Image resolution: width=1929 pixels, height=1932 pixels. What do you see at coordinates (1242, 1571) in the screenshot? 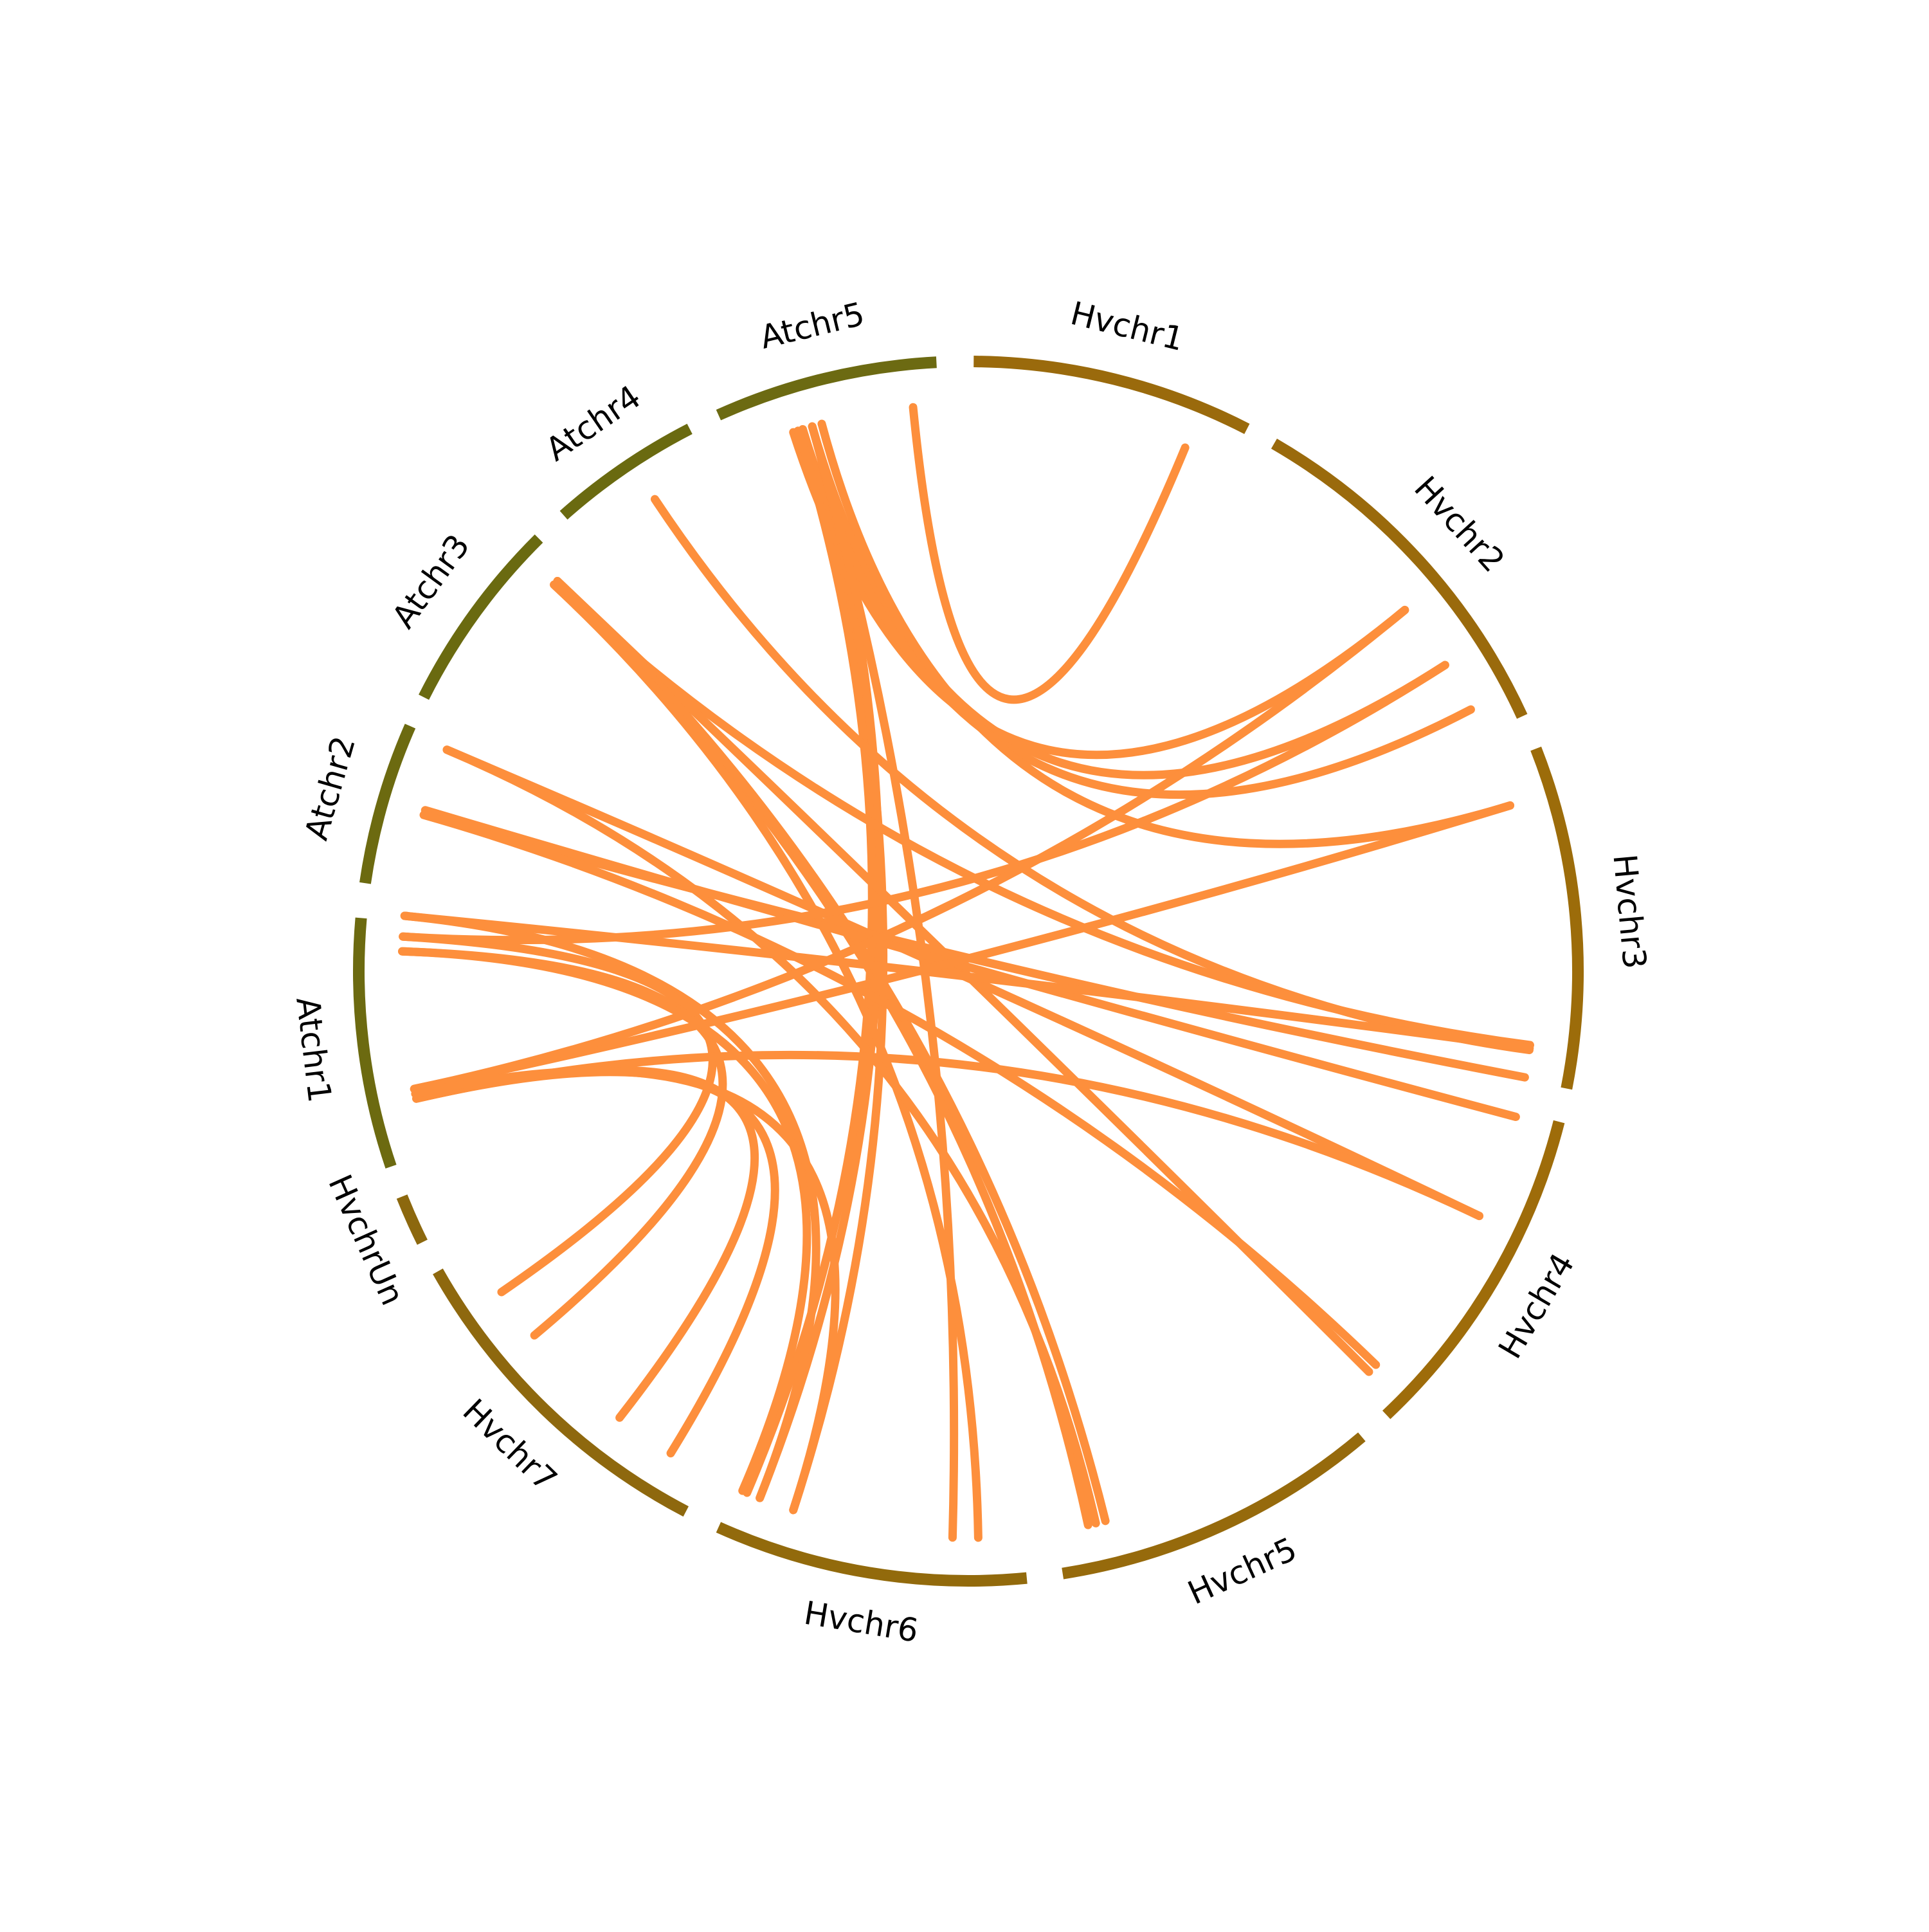
I see `chromosome-label: Hvchr5` at bounding box center [1242, 1571].